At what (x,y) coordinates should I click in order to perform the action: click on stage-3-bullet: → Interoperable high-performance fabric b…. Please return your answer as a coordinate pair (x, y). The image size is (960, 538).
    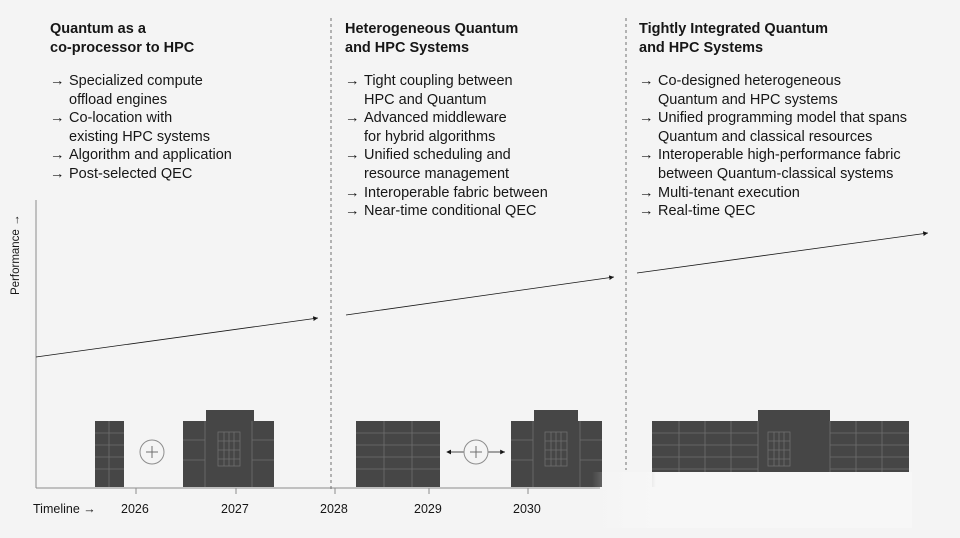
    Looking at the image, I should click on (770, 164).